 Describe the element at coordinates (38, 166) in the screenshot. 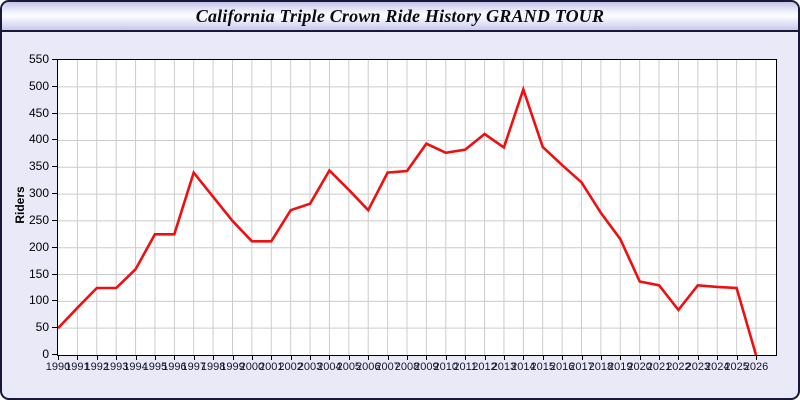

I see `y-tick-label: 350` at that location.